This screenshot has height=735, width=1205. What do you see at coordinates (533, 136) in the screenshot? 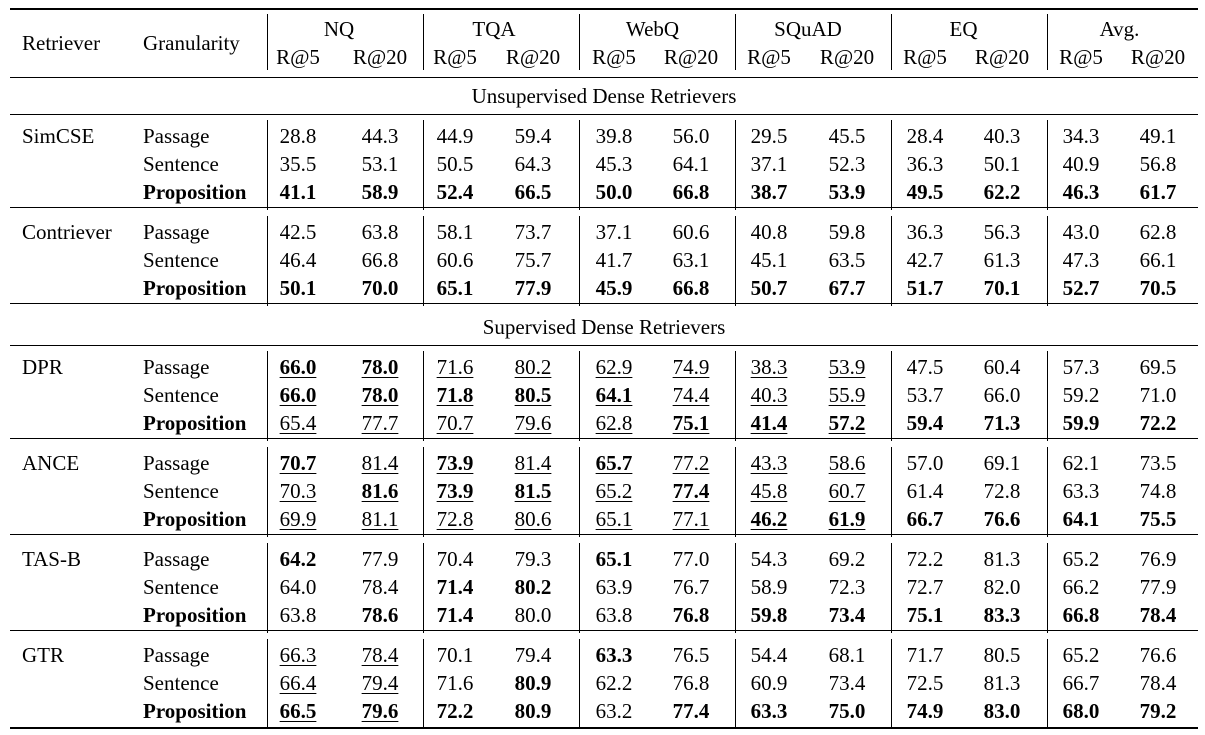
I see `score-cell: 59.4` at bounding box center [533, 136].